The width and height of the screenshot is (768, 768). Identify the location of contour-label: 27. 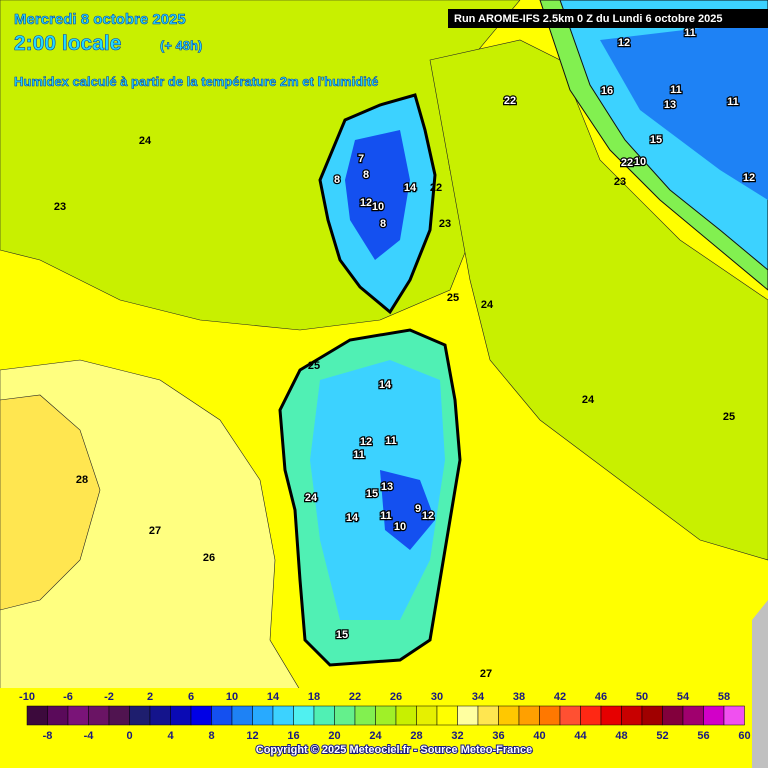
(486, 674).